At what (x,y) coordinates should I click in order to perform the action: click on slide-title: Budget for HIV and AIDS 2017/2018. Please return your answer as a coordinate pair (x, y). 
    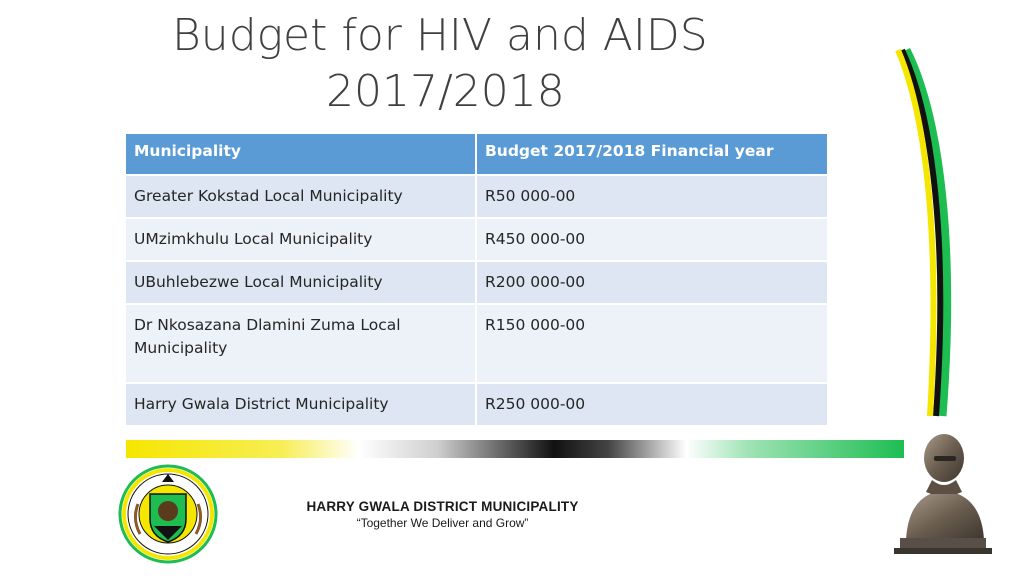
    Looking at the image, I should click on (450, 64).